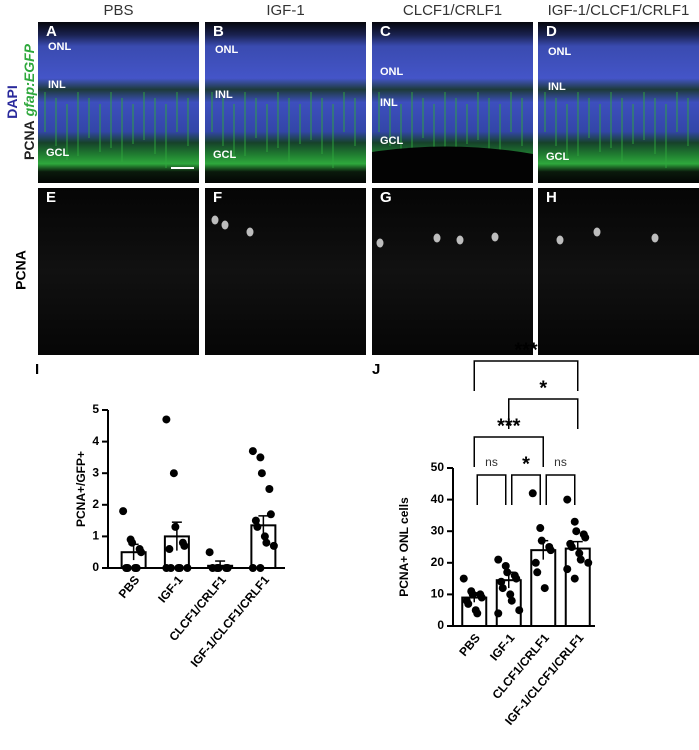  What do you see at coordinates (29, 140) in the screenshot?
I see `stain-label: PCNA` at bounding box center [29, 140].